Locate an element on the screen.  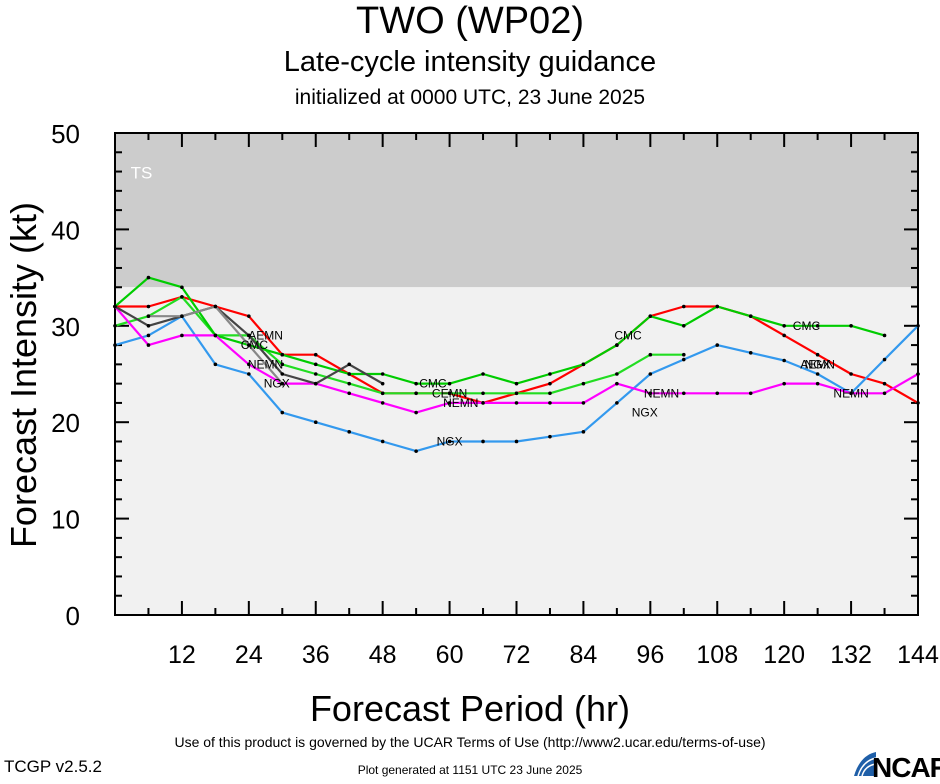
x-tick-label: 108 is located at coordinates (717, 655).